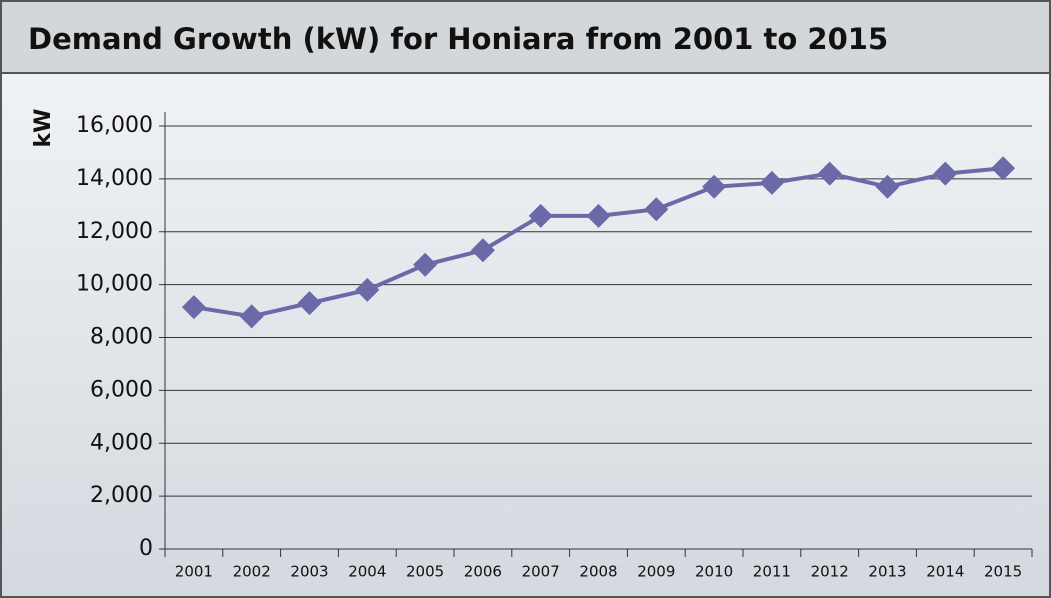 The width and height of the screenshot is (1051, 598). I want to click on x-tick-label: 2001, so click(194, 572).